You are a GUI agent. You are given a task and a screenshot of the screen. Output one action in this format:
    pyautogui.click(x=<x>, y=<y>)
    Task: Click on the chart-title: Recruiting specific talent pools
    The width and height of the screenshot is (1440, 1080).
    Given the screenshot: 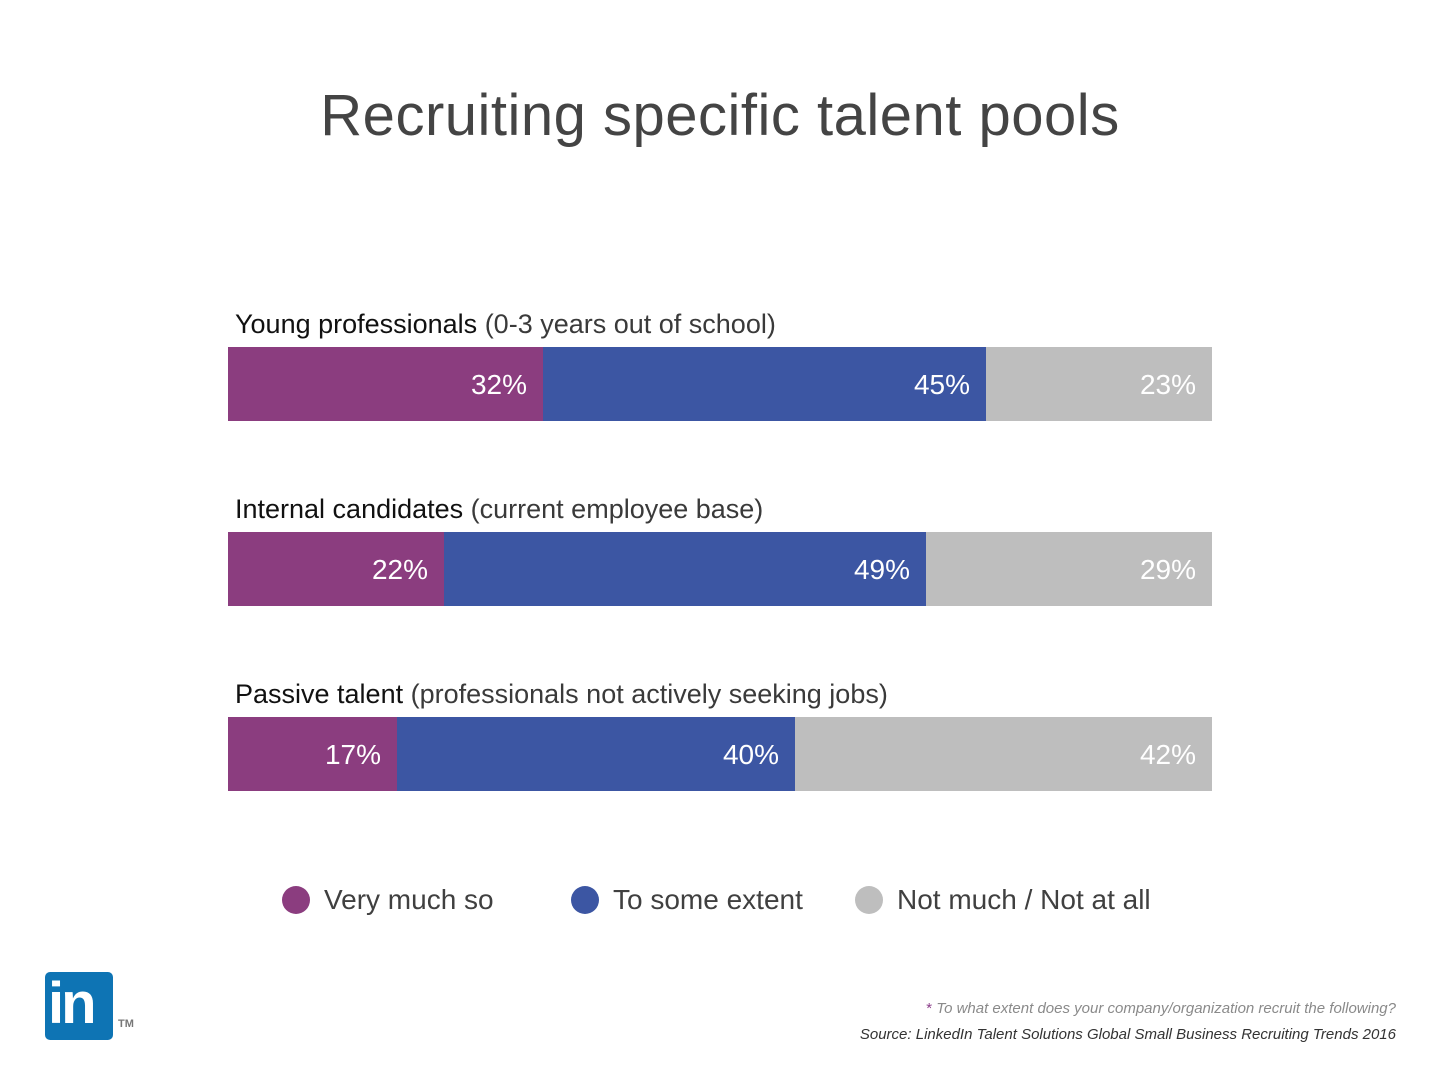 What is the action you would take?
    pyautogui.click(x=720, y=115)
    